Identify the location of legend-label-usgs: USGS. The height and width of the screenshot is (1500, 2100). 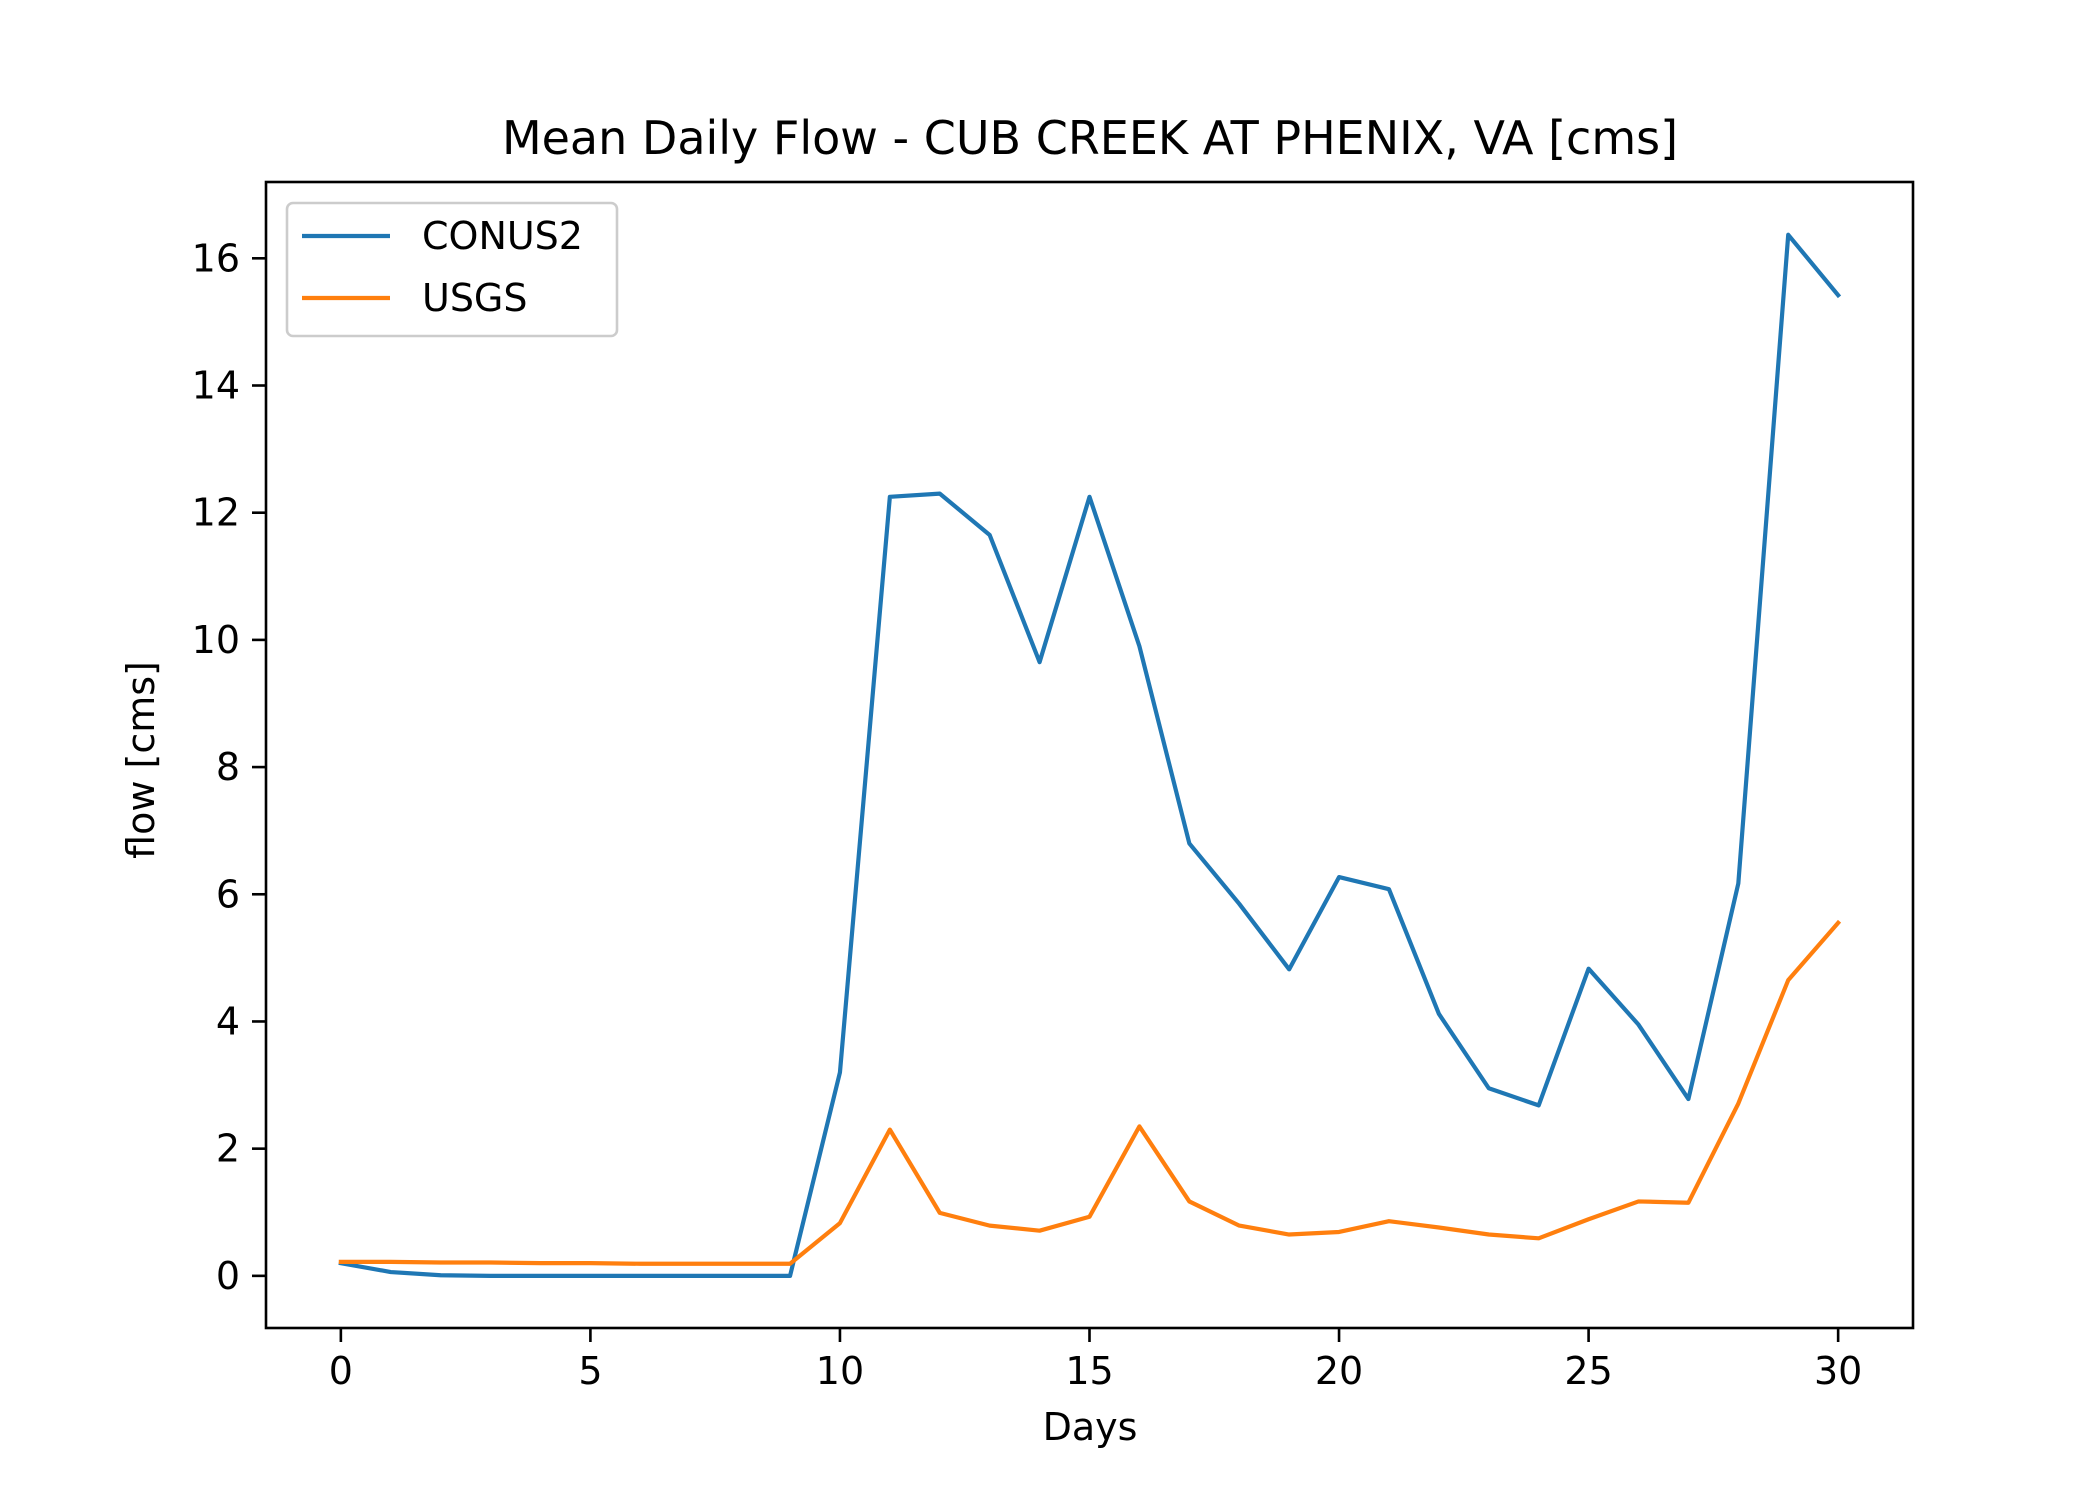
(475, 298).